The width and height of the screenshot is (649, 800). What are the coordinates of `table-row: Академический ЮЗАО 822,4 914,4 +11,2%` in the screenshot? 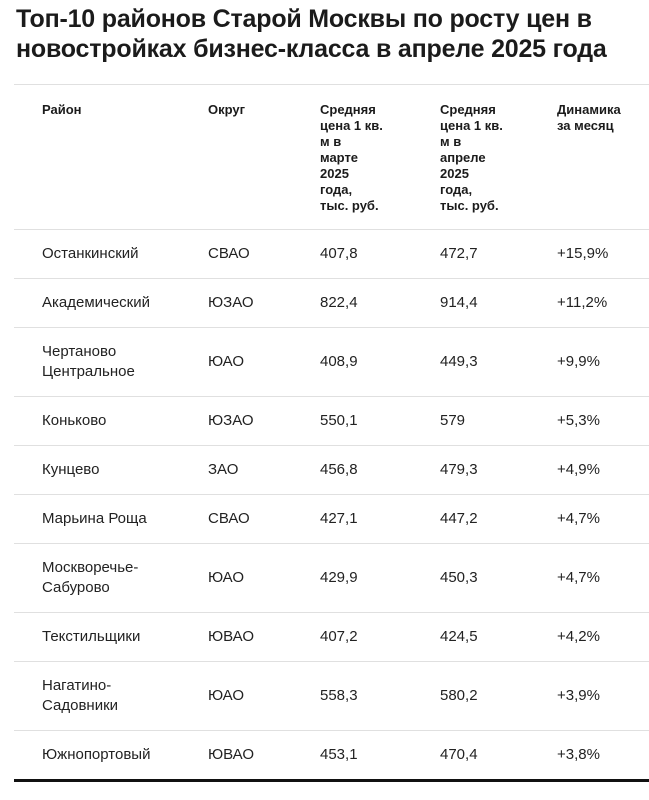 It's located at (331, 303).